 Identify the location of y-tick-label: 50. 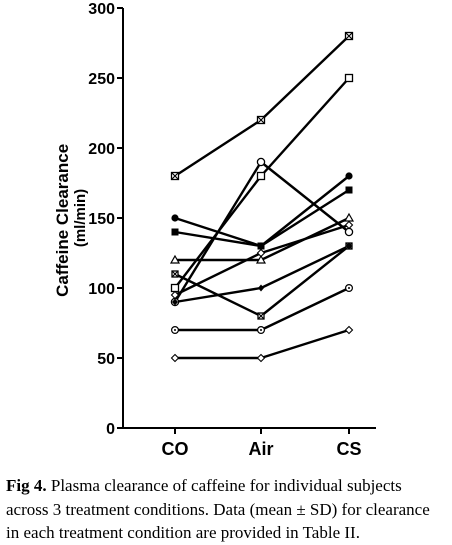
(106, 359).